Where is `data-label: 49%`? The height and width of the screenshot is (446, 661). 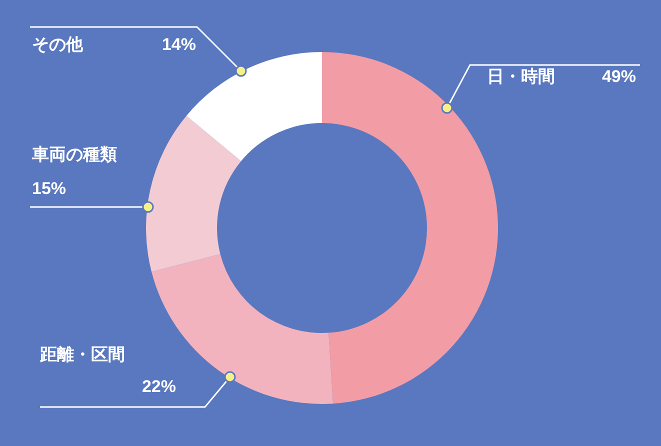 data-label: 49% is located at coordinates (619, 76).